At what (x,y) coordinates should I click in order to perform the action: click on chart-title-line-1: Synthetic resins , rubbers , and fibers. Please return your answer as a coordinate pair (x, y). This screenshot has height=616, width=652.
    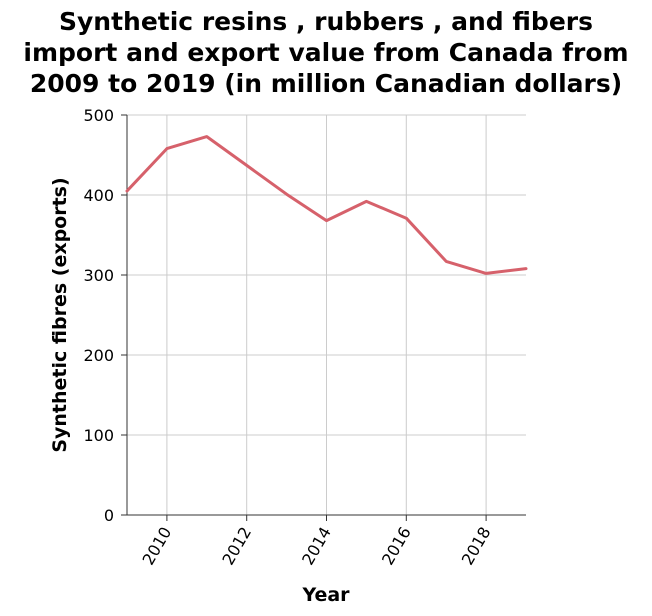
    Looking at the image, I should click on (326, 21).